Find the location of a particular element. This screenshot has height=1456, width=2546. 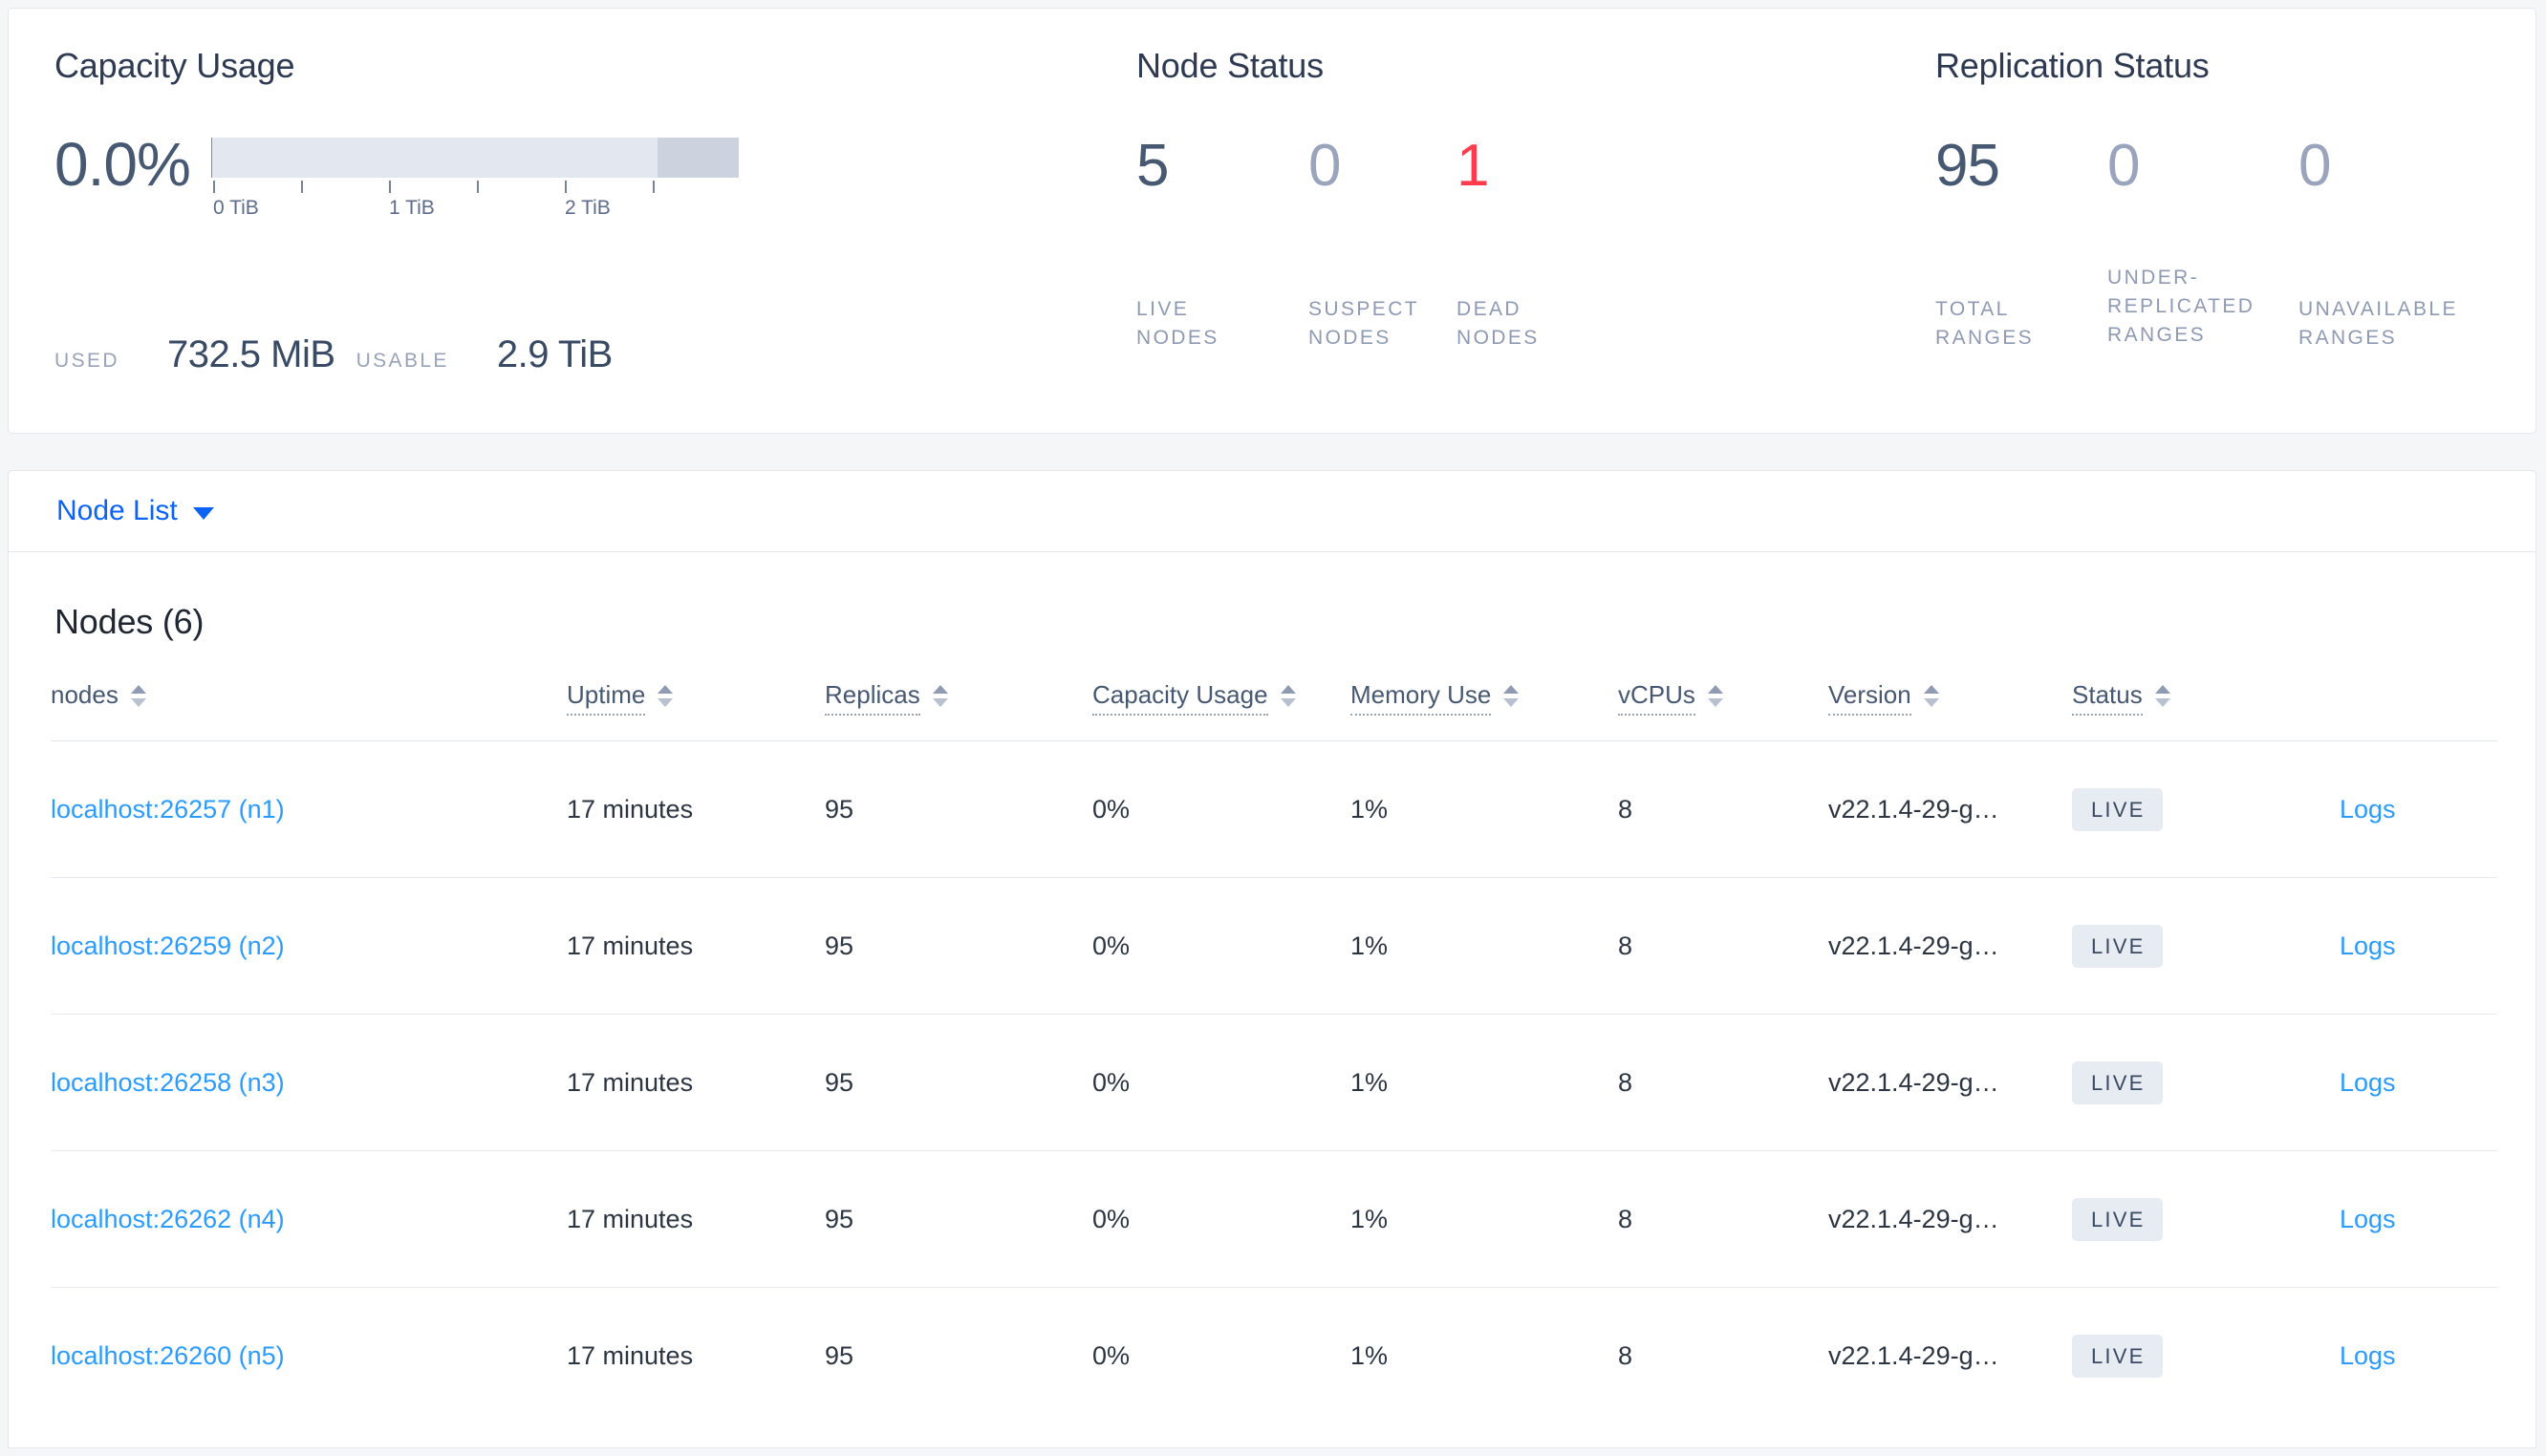

capacity-usage-chart: 0 TiB 1 TiB 2 TiB is located at coordinates (474, 181).